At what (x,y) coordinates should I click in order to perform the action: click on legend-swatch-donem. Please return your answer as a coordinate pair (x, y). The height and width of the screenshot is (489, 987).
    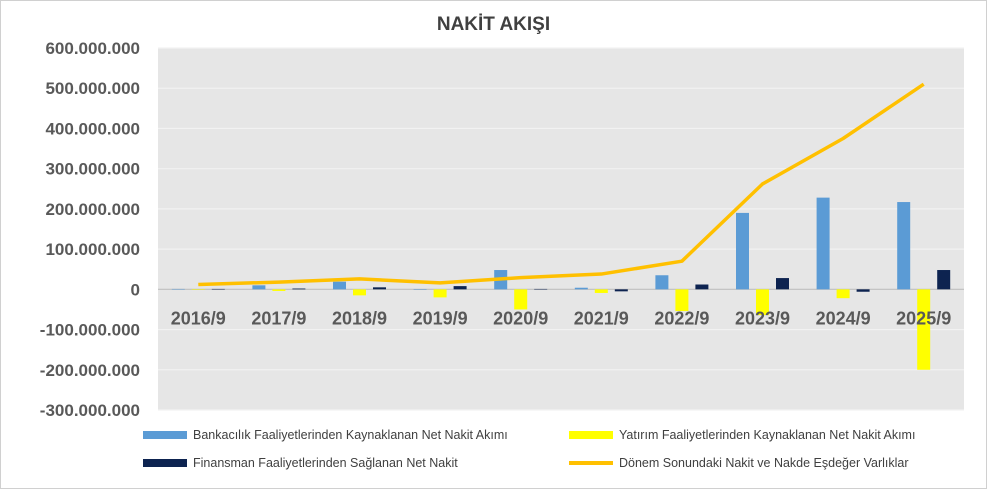
    Looking at the image, I should click on (591, 463).